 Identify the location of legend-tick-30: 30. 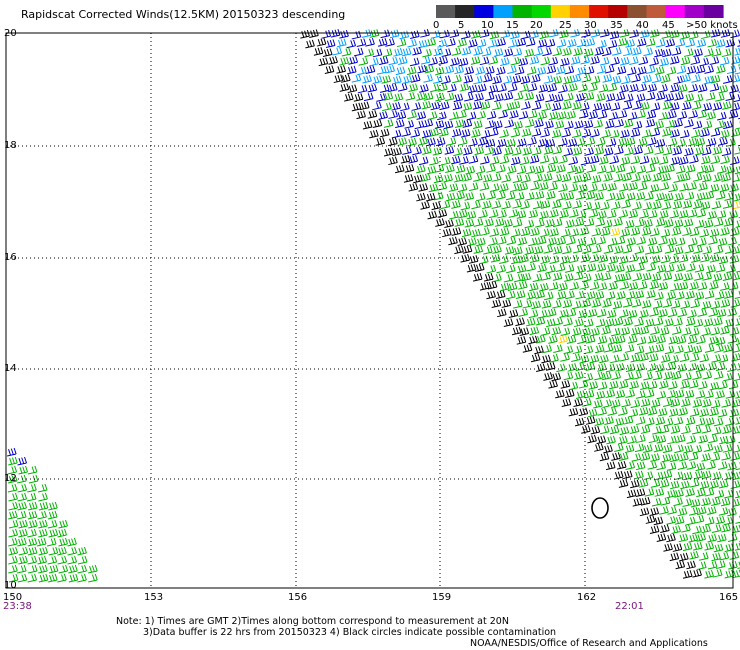
(590, 25).